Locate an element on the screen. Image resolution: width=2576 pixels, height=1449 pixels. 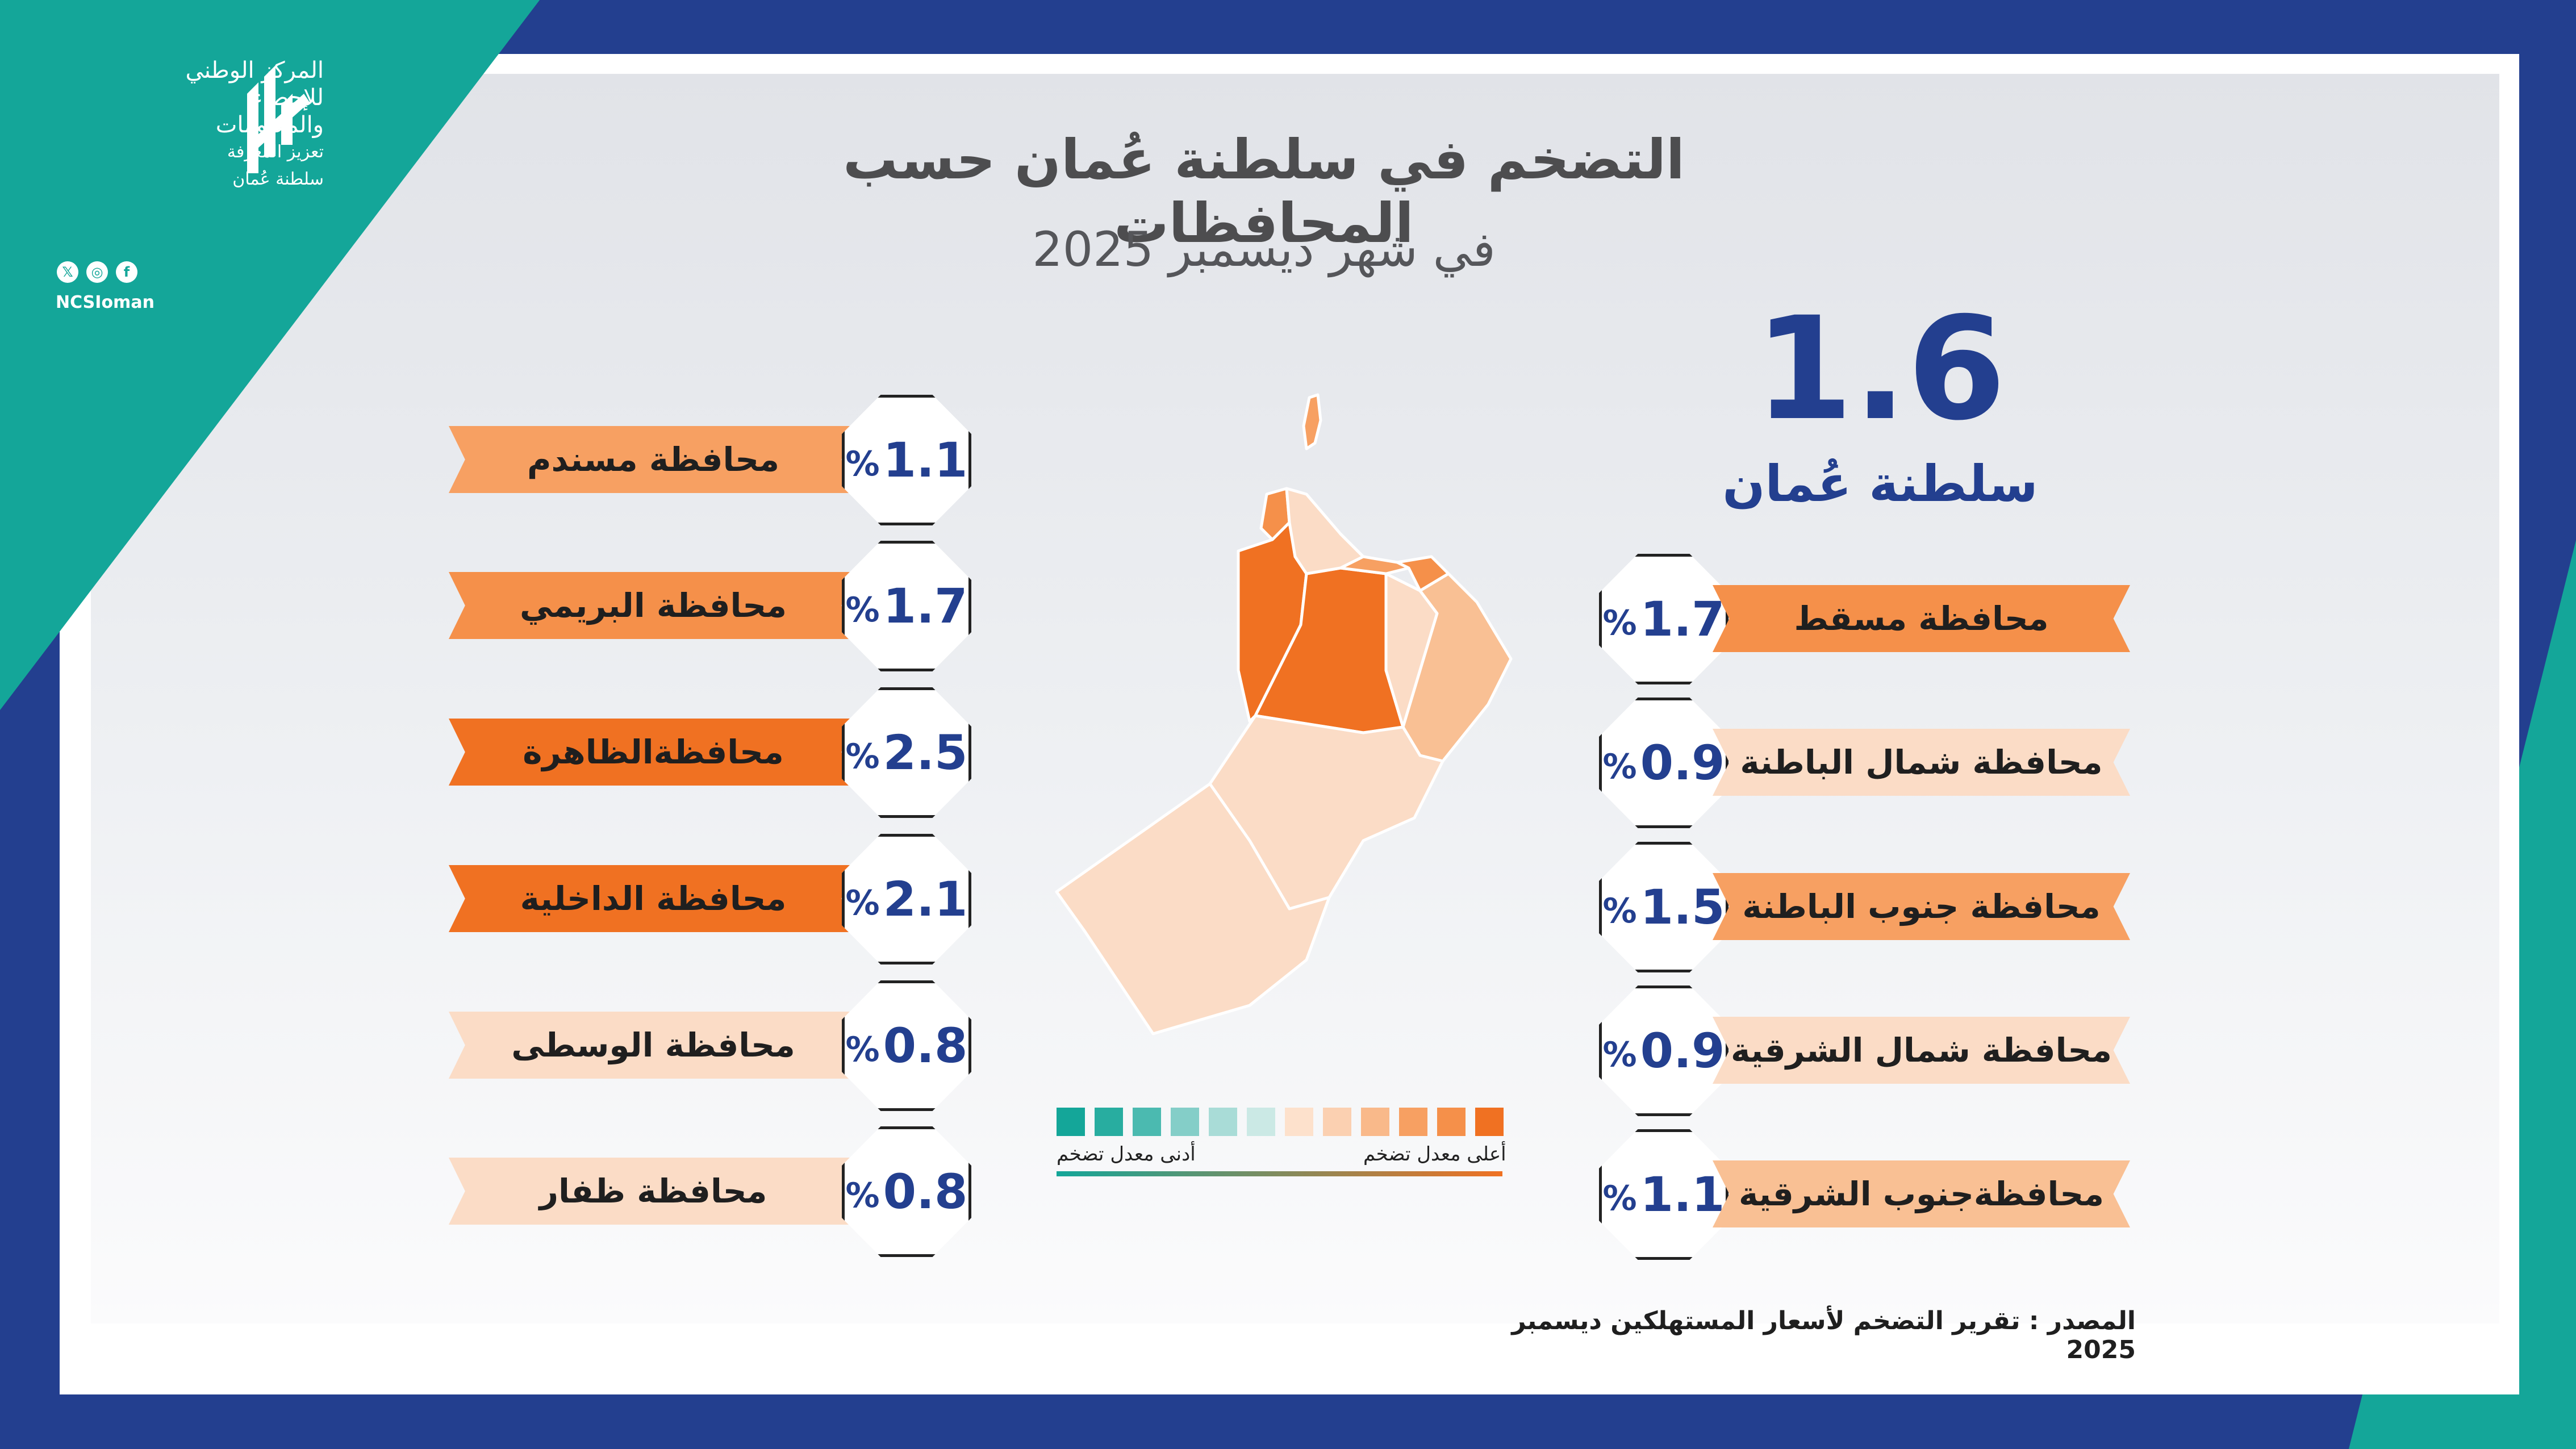
map-region-musandam is located at coordinates (1312, 422).